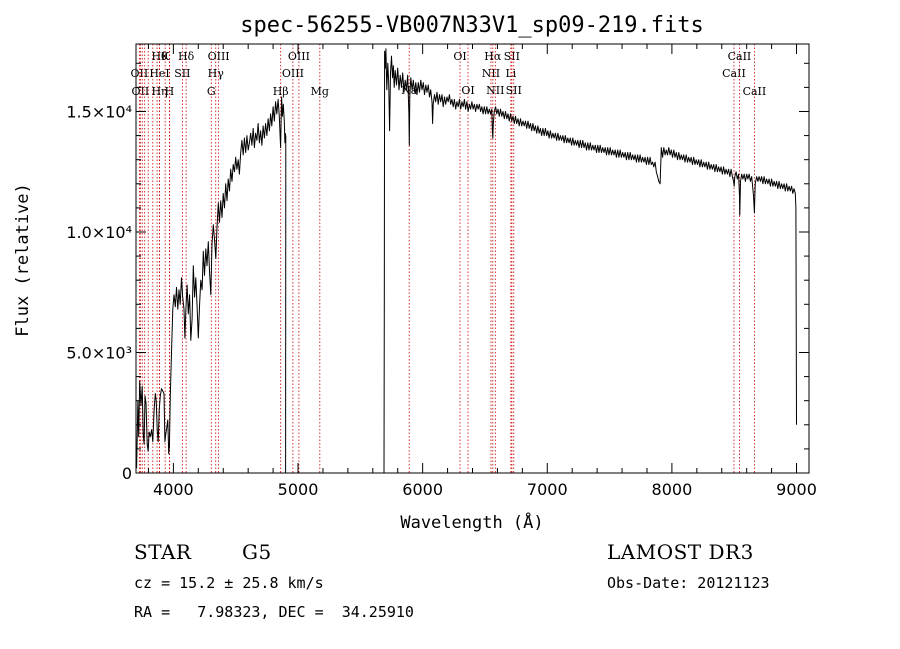 The width and height of the screenshot is (900, 649). I want to click on line-marker-label: H, so click(170, 91).